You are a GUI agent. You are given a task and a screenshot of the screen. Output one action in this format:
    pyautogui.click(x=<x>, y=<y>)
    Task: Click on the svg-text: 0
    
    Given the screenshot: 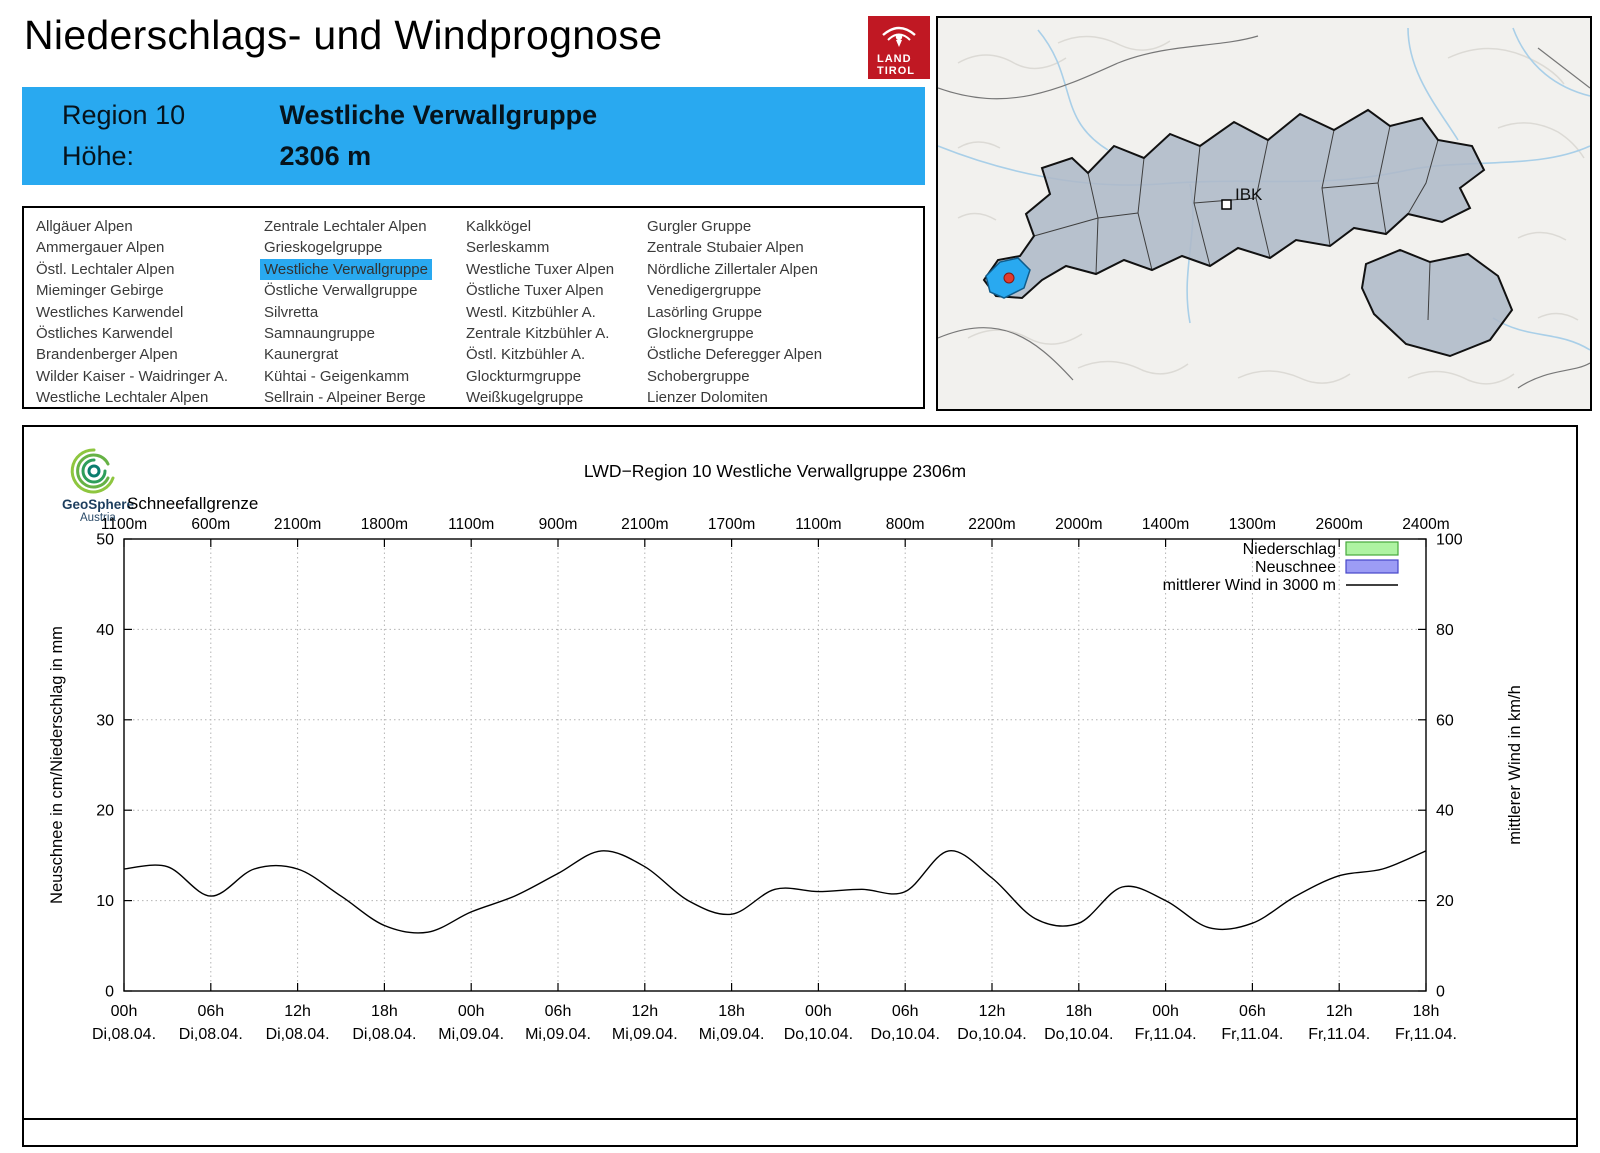 What is the action you would take?
    pyautogui.click(x=1440, y=992)
    